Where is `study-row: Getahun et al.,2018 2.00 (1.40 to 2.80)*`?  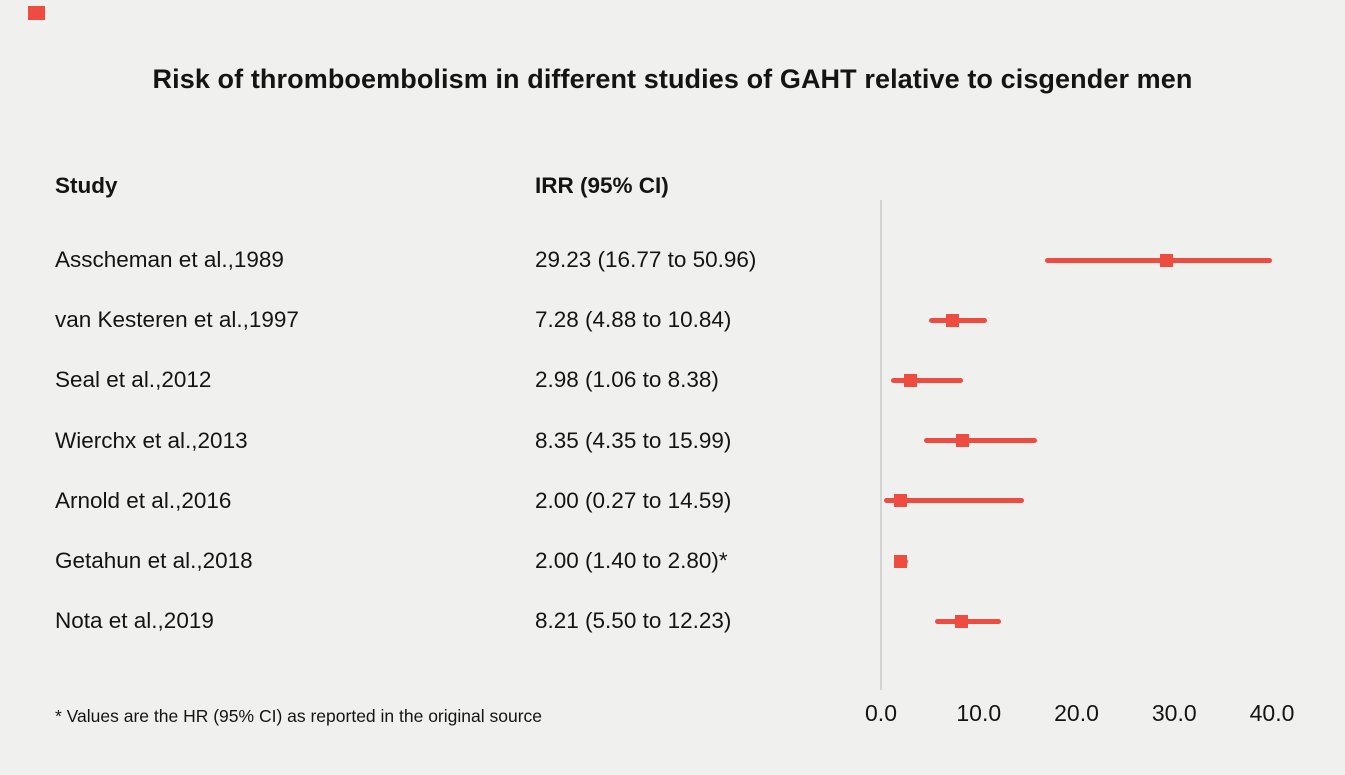
study-row: Getahun et al.,2018 2.00 (1.40 to 2.80)* is located at coordinates (672, 561).